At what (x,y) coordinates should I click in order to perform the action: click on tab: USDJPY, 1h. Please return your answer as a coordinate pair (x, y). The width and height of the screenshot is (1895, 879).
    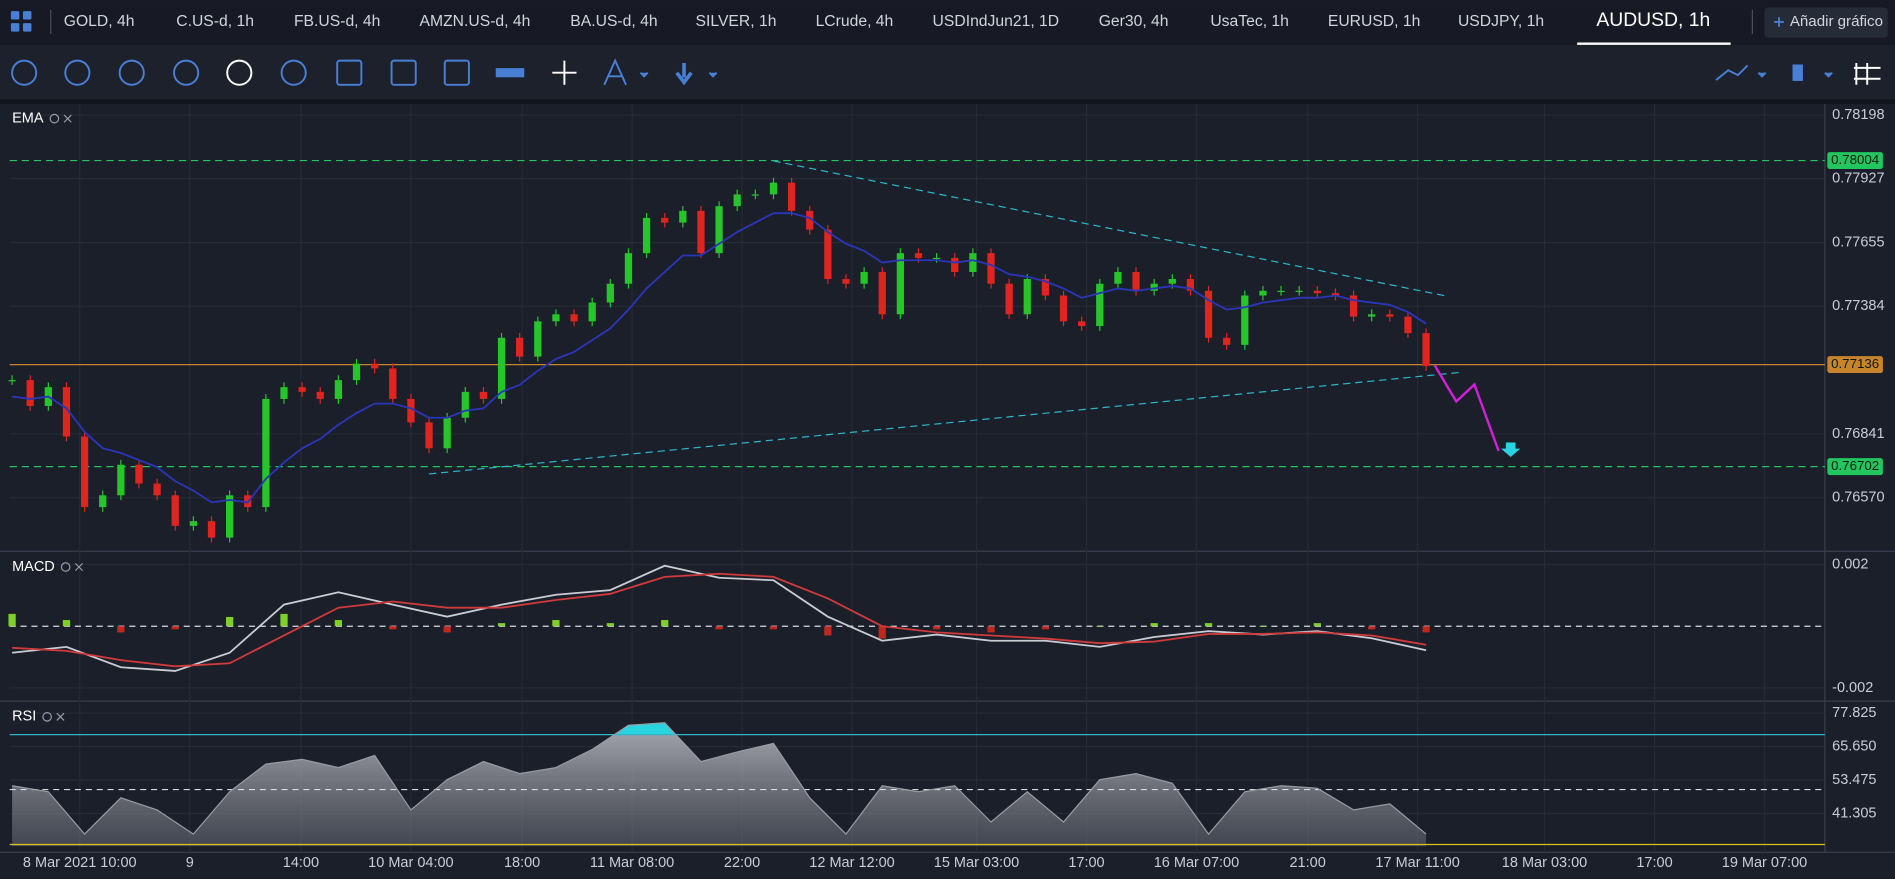
    Looking at the image, I should click on (1501, 21).